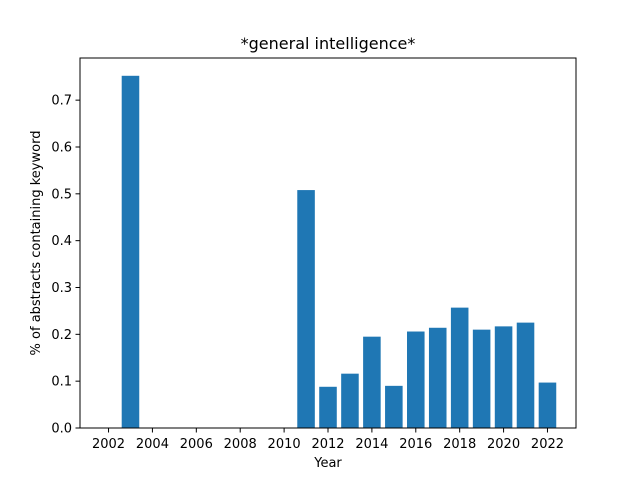 Image resolution: width=640 pixels, height=480 pixels. I want to click on y-axis-label: % of abstracts containing keyword, so click(36, 243).